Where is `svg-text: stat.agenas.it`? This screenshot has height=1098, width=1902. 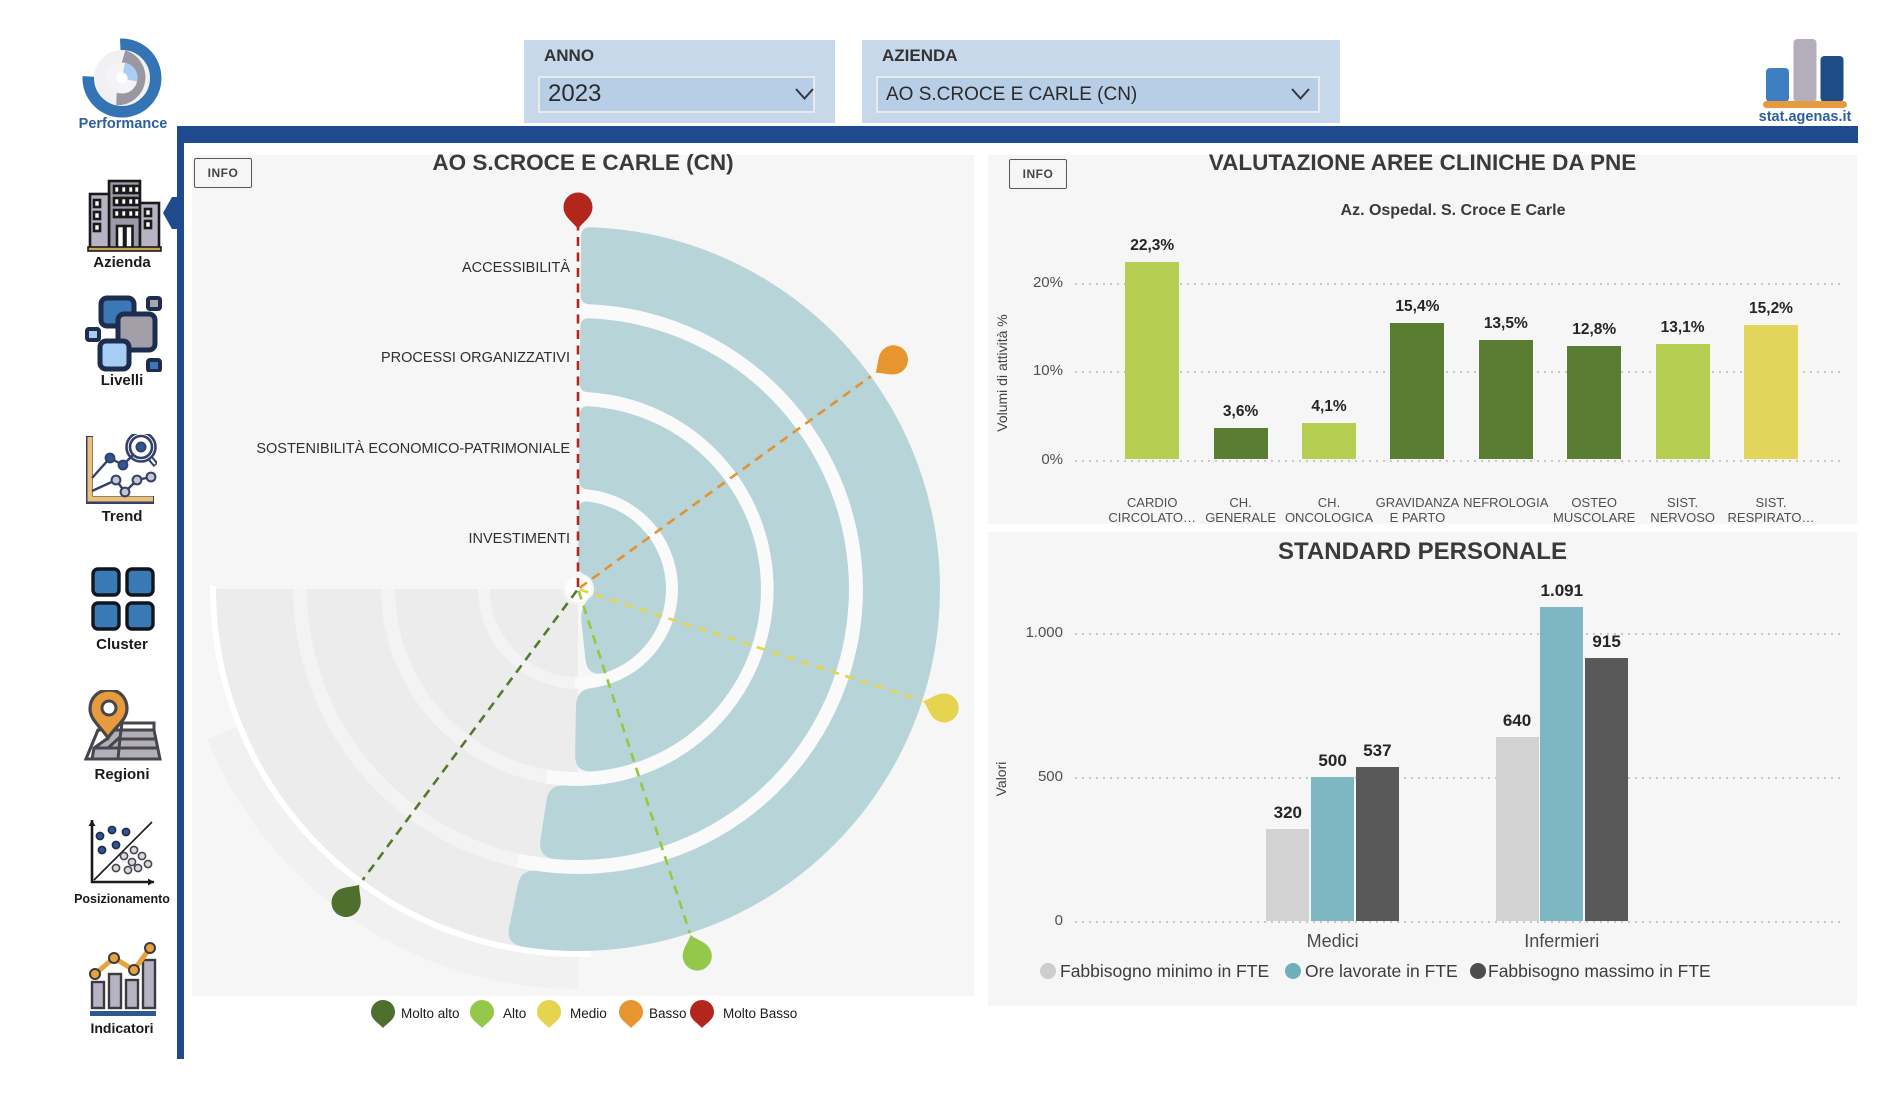
svg-text: stat.agenas.it is located at coordinates (1805, 116).